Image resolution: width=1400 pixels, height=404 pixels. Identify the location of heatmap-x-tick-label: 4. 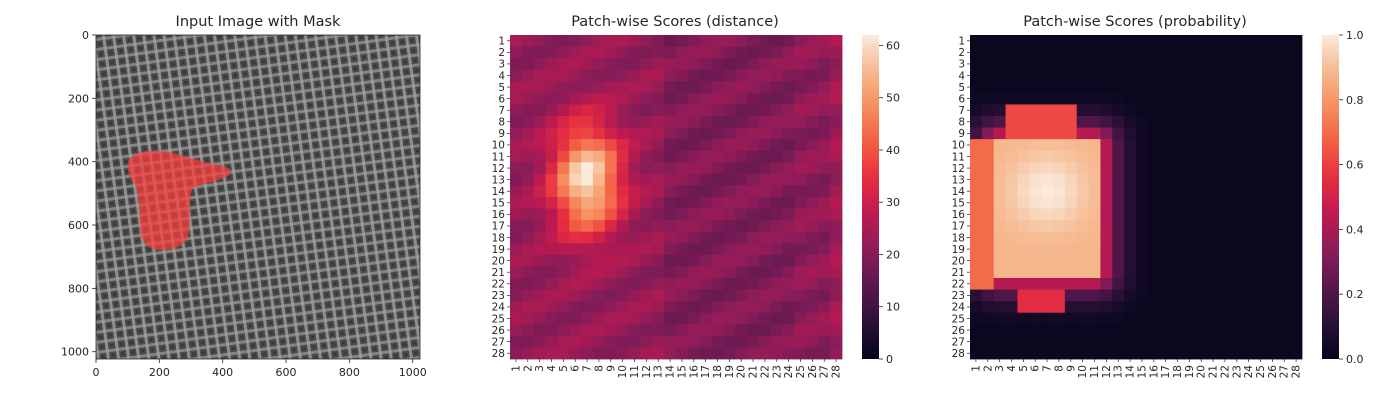
(1012, 368).